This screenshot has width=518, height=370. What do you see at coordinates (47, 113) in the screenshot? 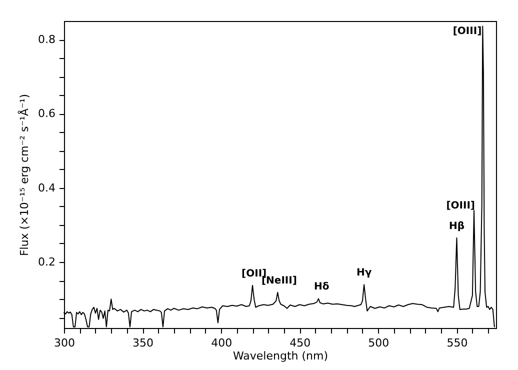
I see `y-tick-label: 0.6` at bounding box center [47, 113].